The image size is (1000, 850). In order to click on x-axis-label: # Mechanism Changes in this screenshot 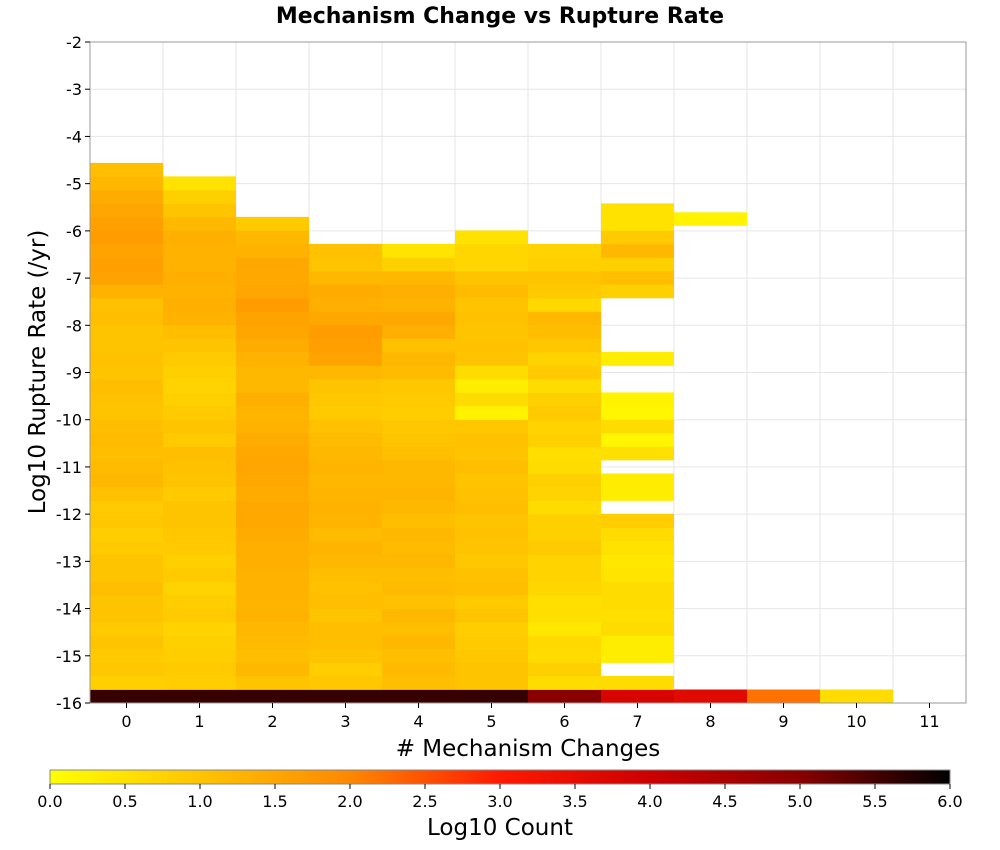, I will do `click(528, 749)`.